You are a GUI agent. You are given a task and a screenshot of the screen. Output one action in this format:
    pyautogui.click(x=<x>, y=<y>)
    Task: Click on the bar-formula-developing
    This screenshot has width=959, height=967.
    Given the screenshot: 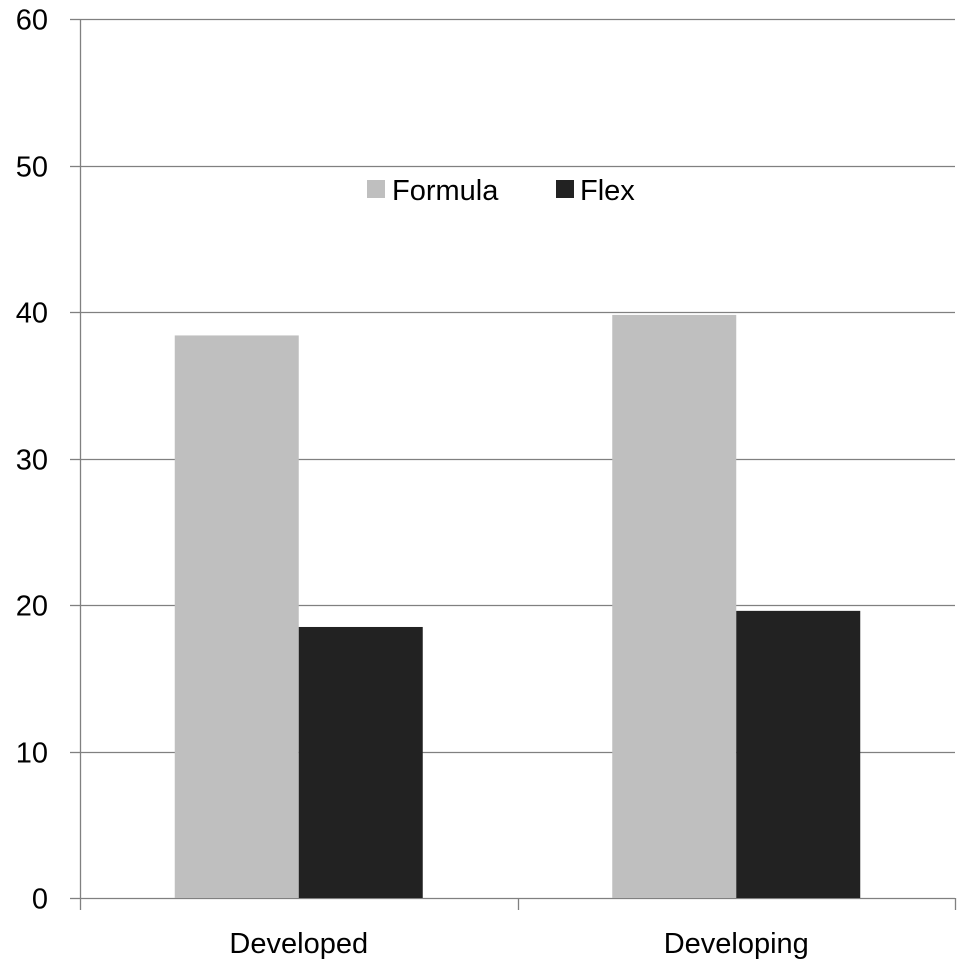 What is the action you would take?
    pyautogui.click(x=674, y=606)
    